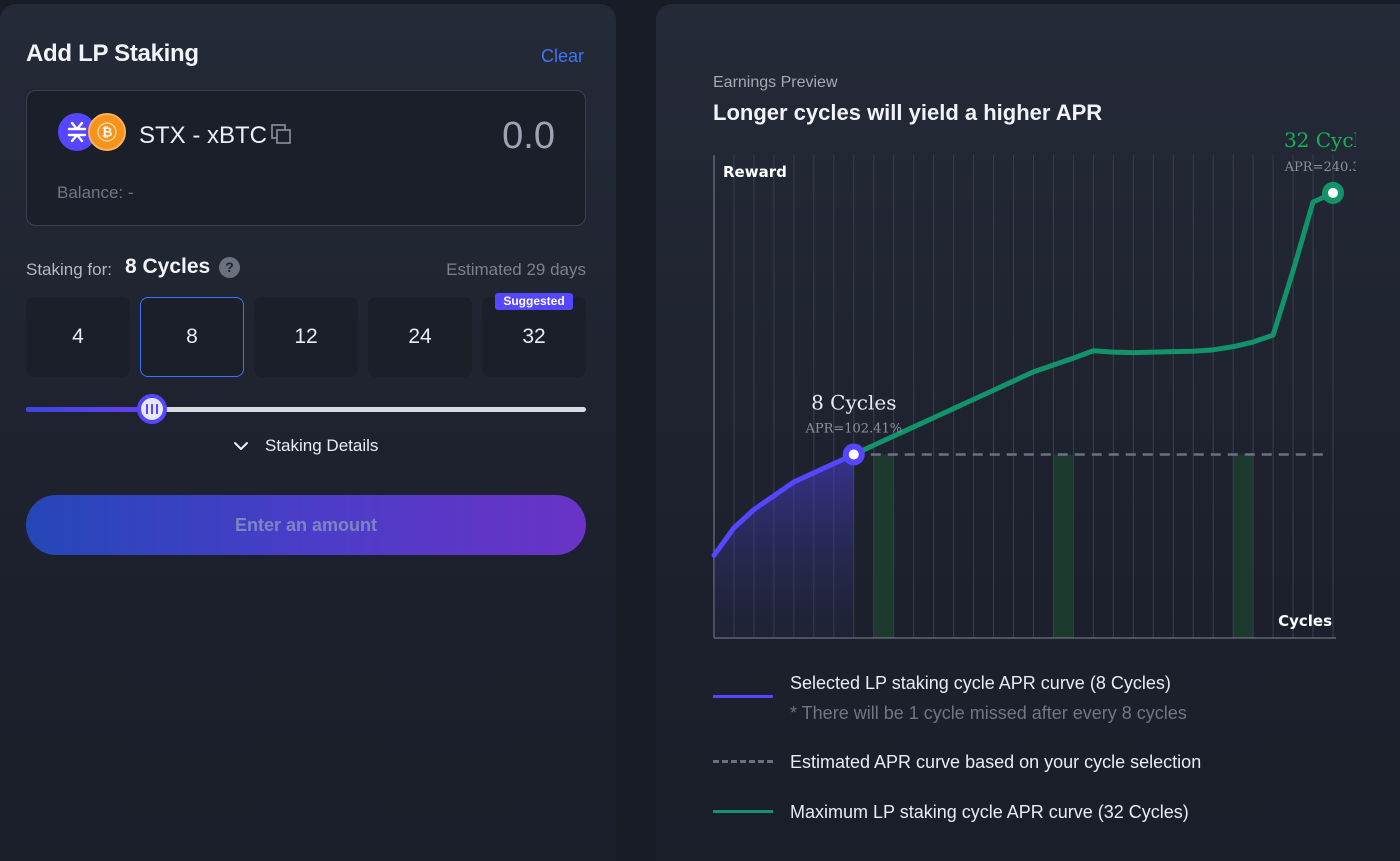 The image size is (1400, 861). What do you see at coordinates (322, 445) in the screenshot?
I see `staking-details-label: Staking Details` at bounding box center [322, 445].